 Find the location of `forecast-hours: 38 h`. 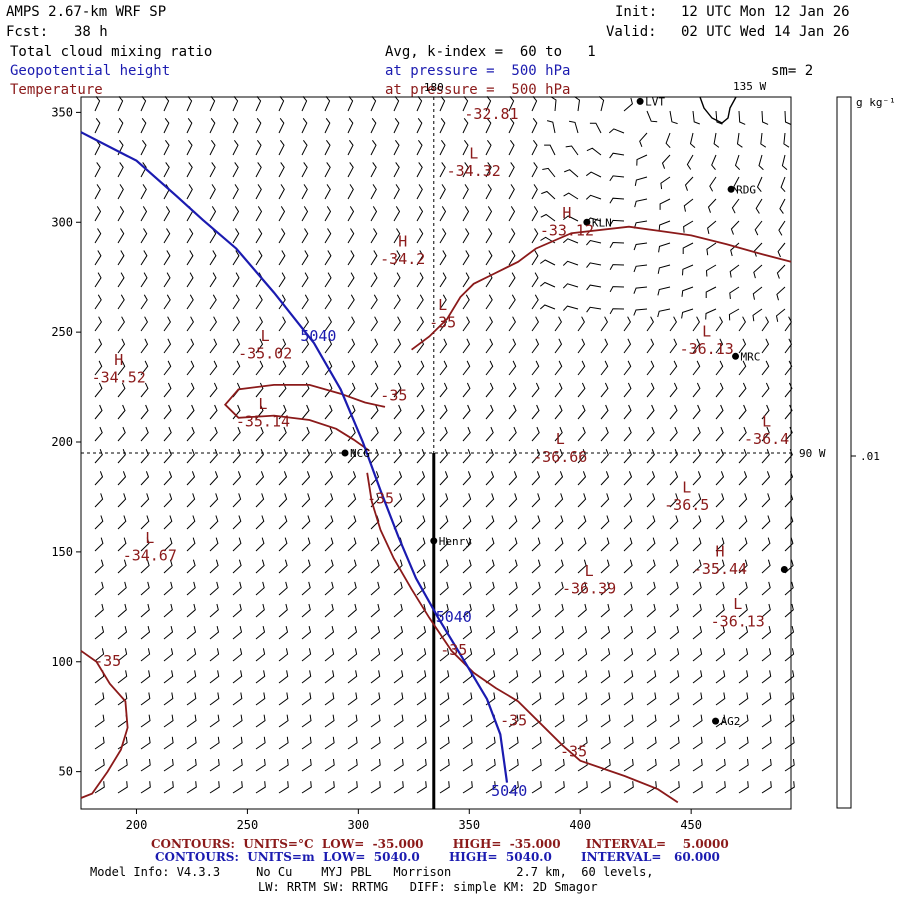

forecast-hours: 38 h is located at coordinates (91, 32).